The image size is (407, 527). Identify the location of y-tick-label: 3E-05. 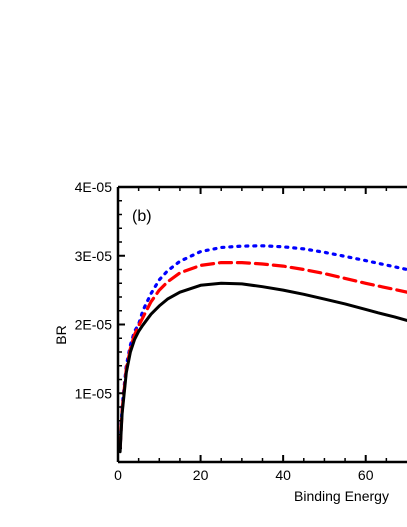
(94, 256).